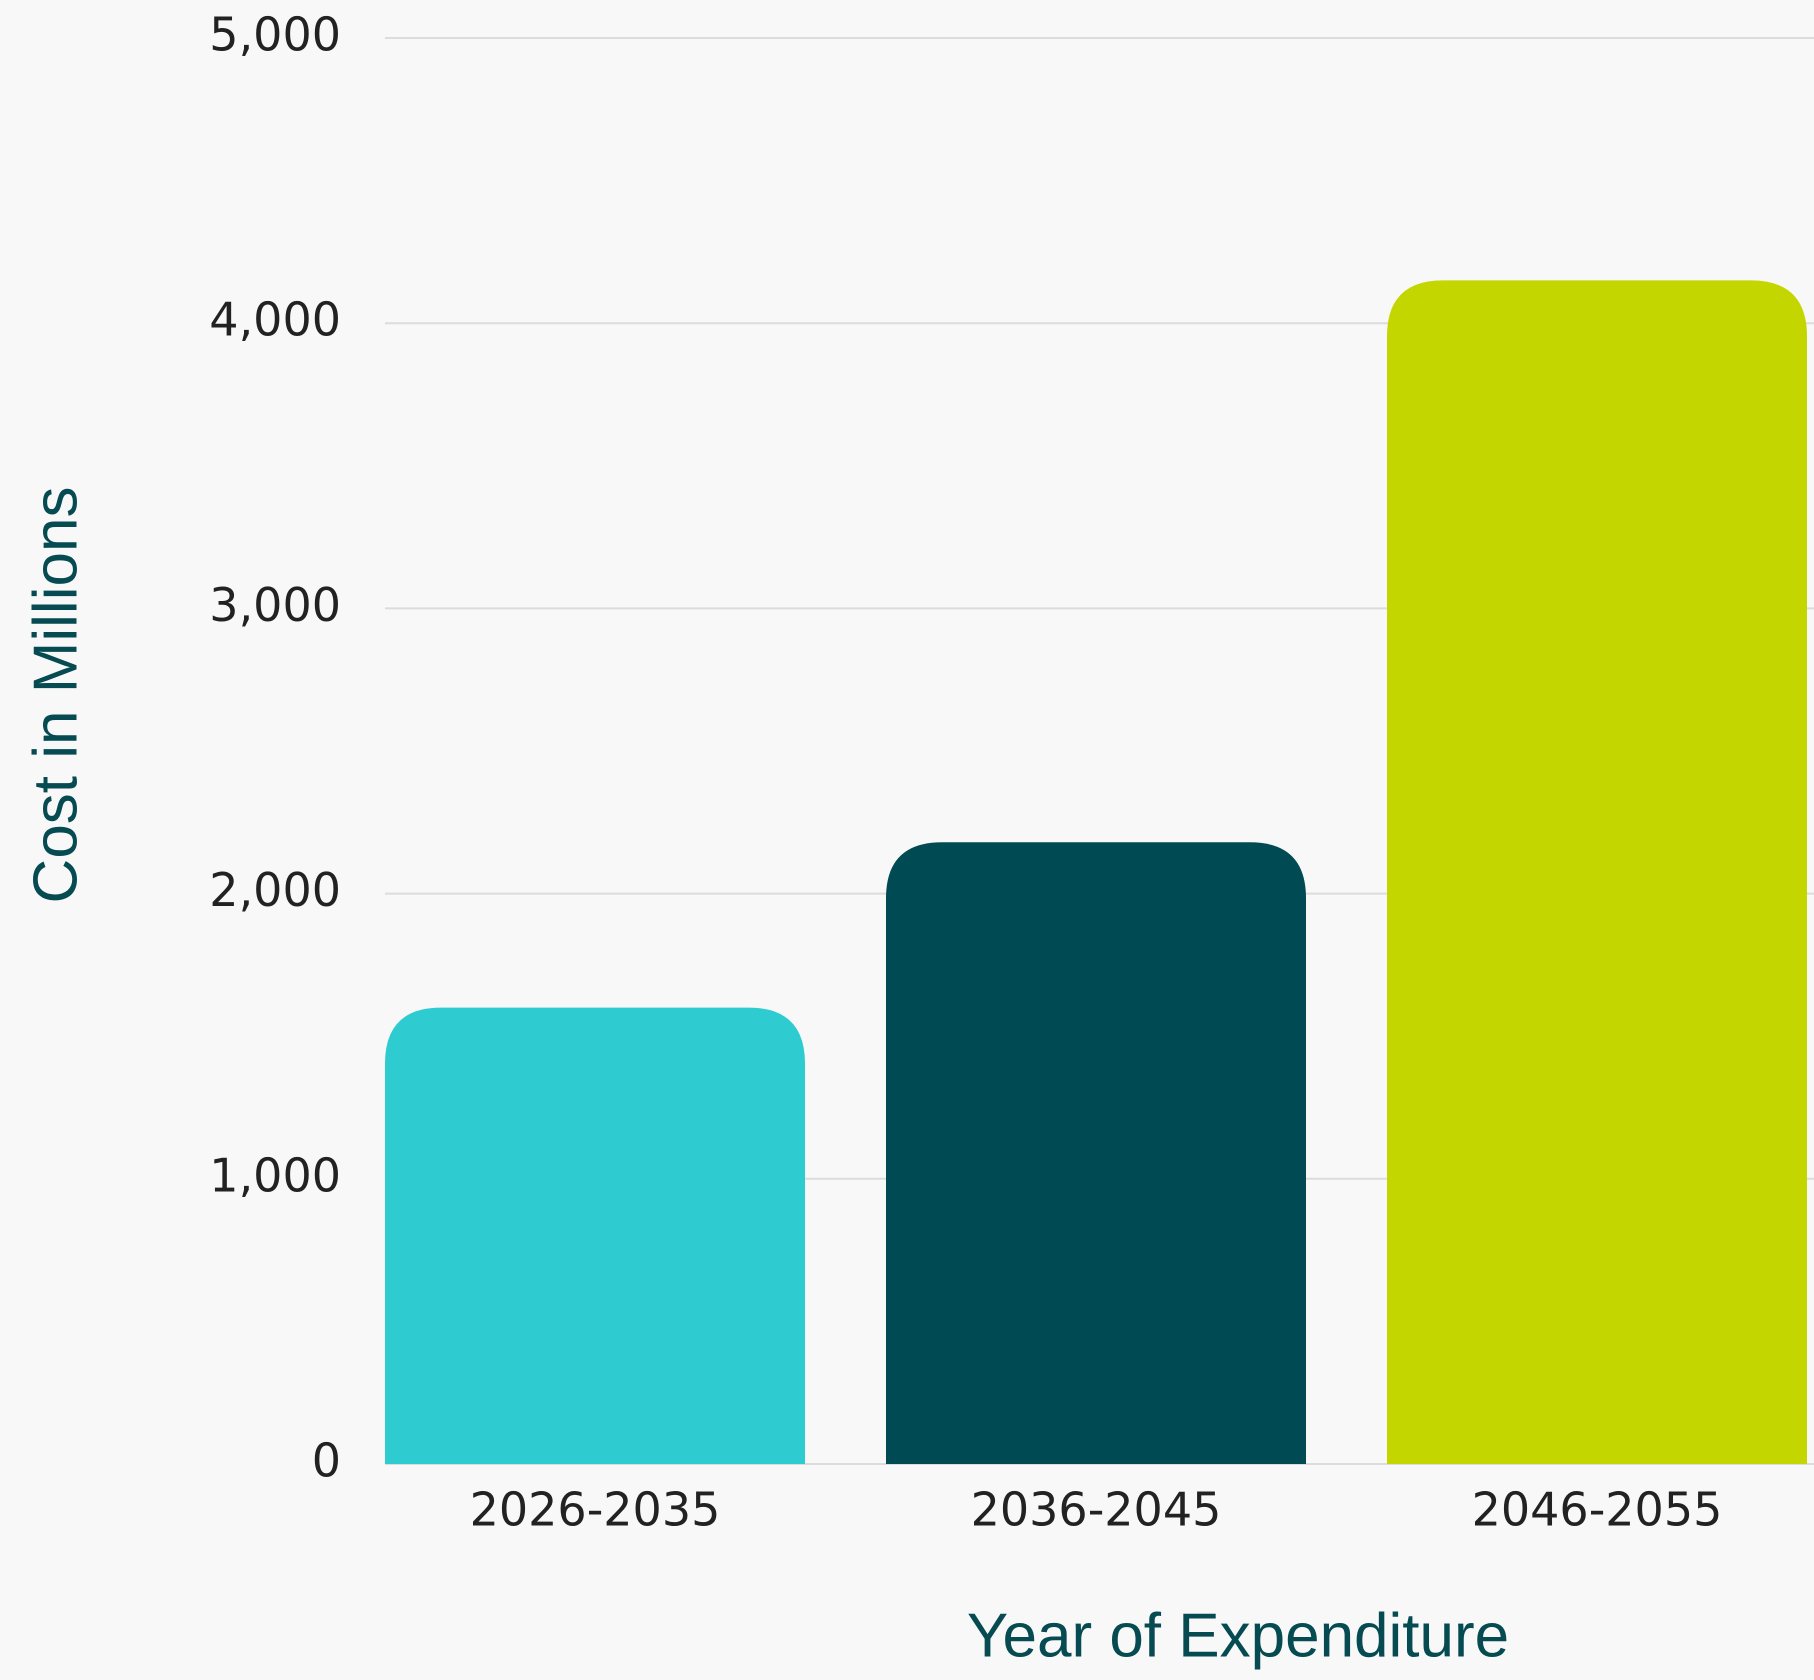 The width and height of the screenshot is (1814, 1680). What do you see at coordinates (1597, 1510) in the screenshot?
I see `x-tick-label: 2046-2055` at bounding box center [1597, 1510].